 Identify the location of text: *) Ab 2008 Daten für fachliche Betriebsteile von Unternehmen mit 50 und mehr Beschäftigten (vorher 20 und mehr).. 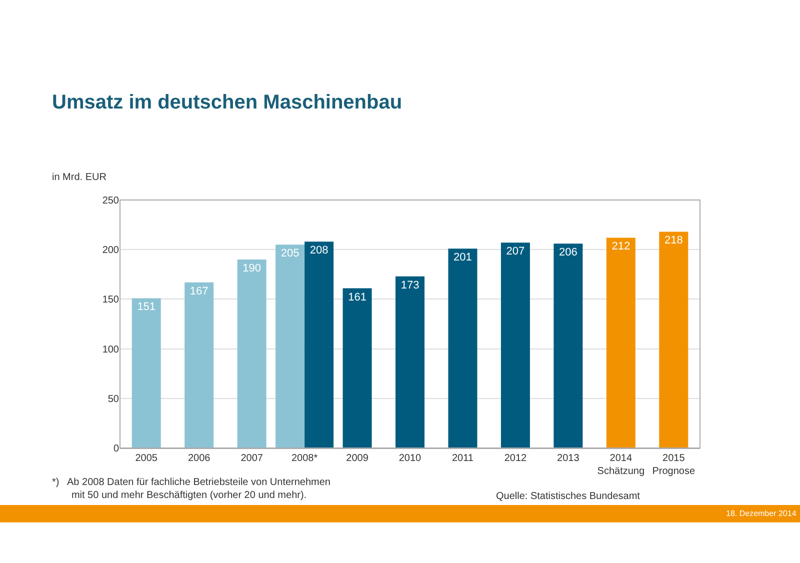
(191, 489).